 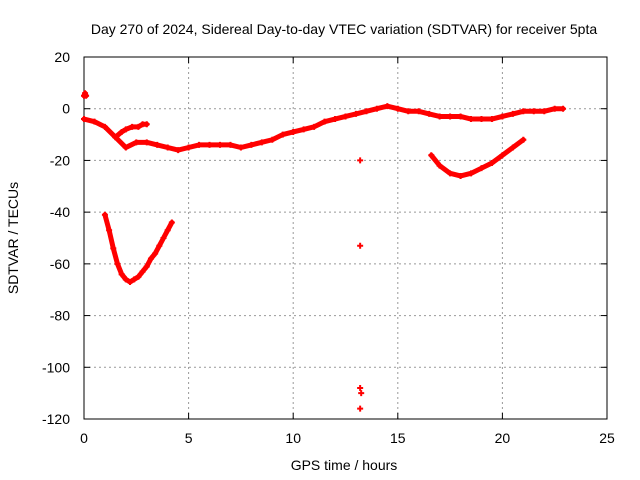 I want to click on series-early-segment, so click(x=85, y=94).